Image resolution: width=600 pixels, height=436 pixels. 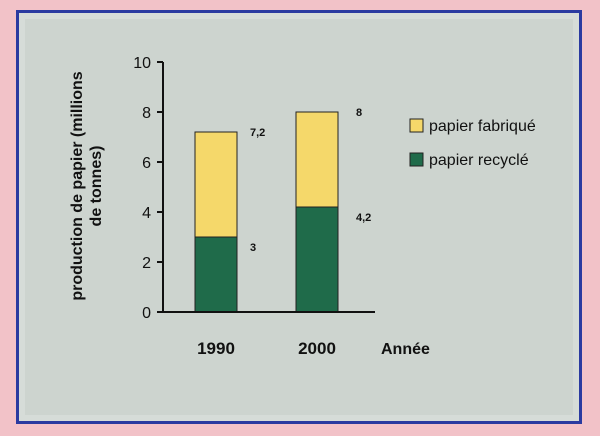 I want to click on x-tick-label: 1990, so click(x=216, y=348).